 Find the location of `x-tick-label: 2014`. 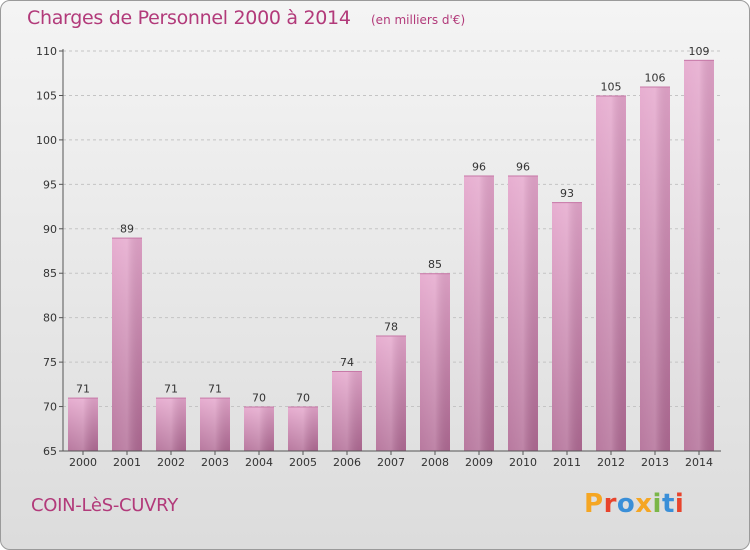

x-tick-label: 2014 is located at coordinates (699, 462).